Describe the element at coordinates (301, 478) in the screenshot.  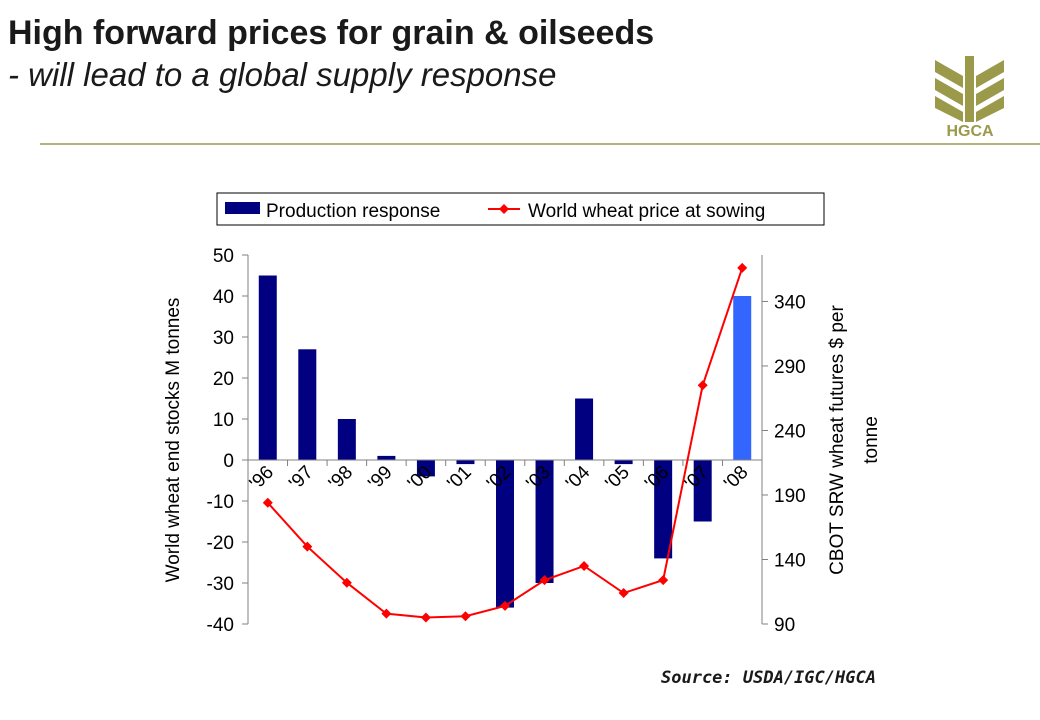
I see `category-tick-label: '97` at that location.